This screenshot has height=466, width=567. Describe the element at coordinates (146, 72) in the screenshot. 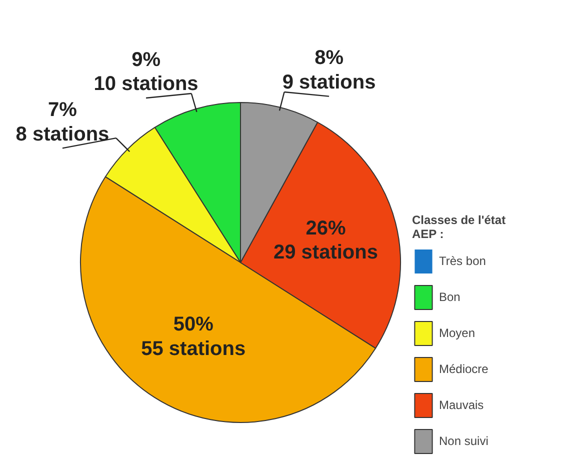

I see `data-label: 9% 10 stations` at that location.